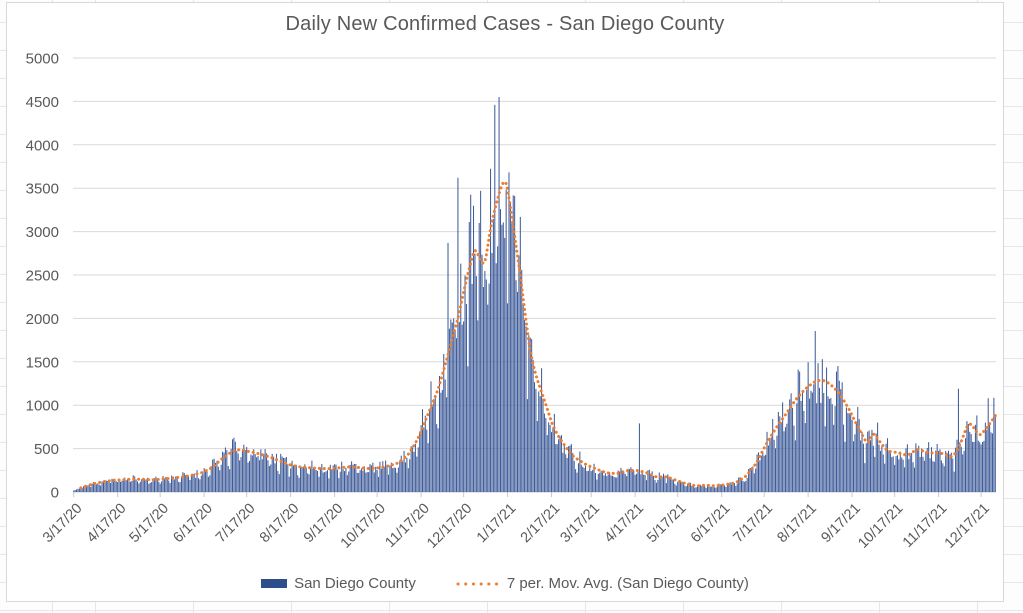 This screenshot has height=613, width=1023. I want to click on x-axis-tick-label: 10/17/20, so click(363, 526).